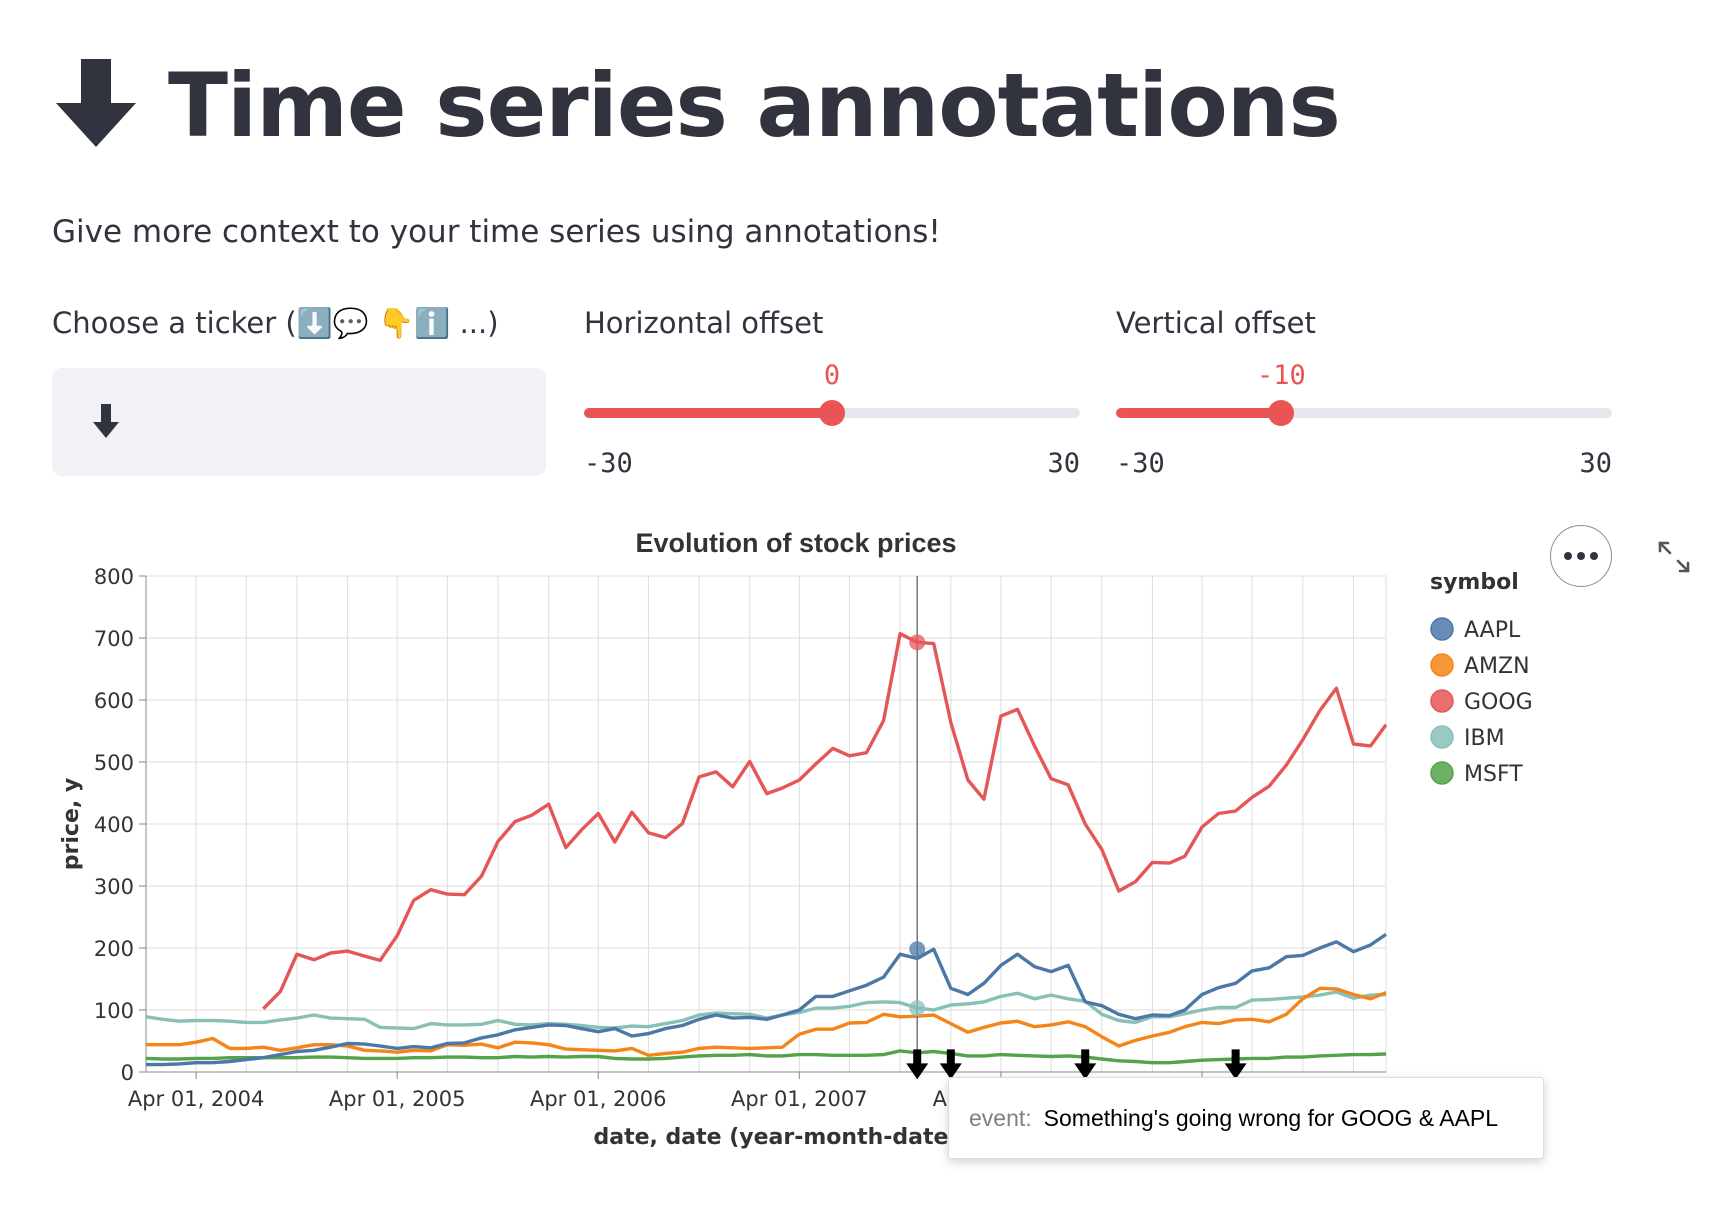 The width and height of the screenshot is (1720, 1210). I want to click on slider-track, so click(1364, 413).